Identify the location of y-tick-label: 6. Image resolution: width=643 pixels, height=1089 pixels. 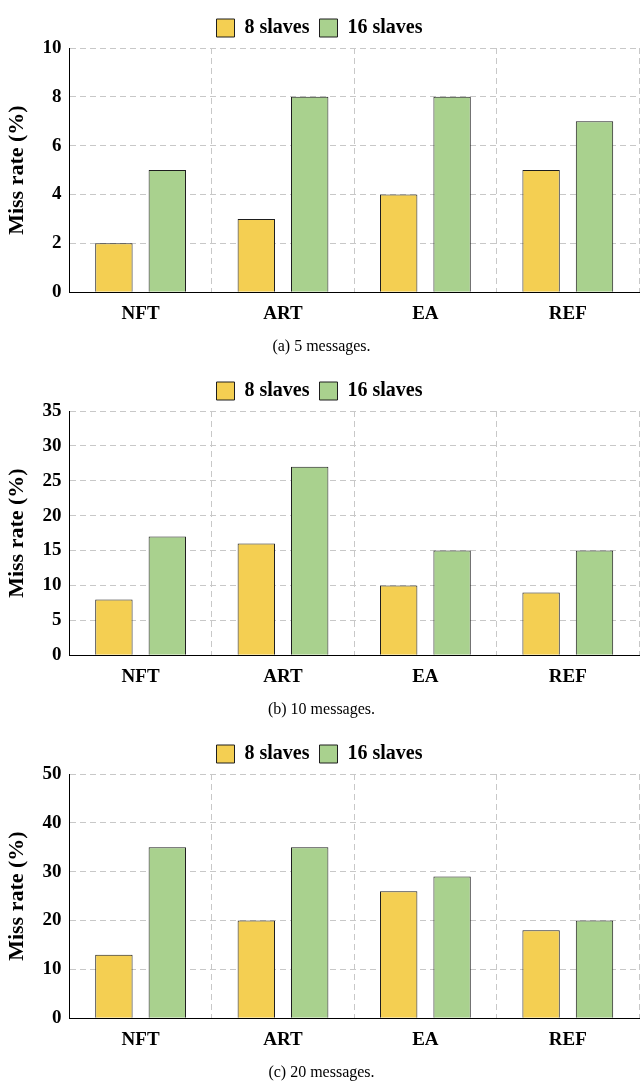
(56, 144).